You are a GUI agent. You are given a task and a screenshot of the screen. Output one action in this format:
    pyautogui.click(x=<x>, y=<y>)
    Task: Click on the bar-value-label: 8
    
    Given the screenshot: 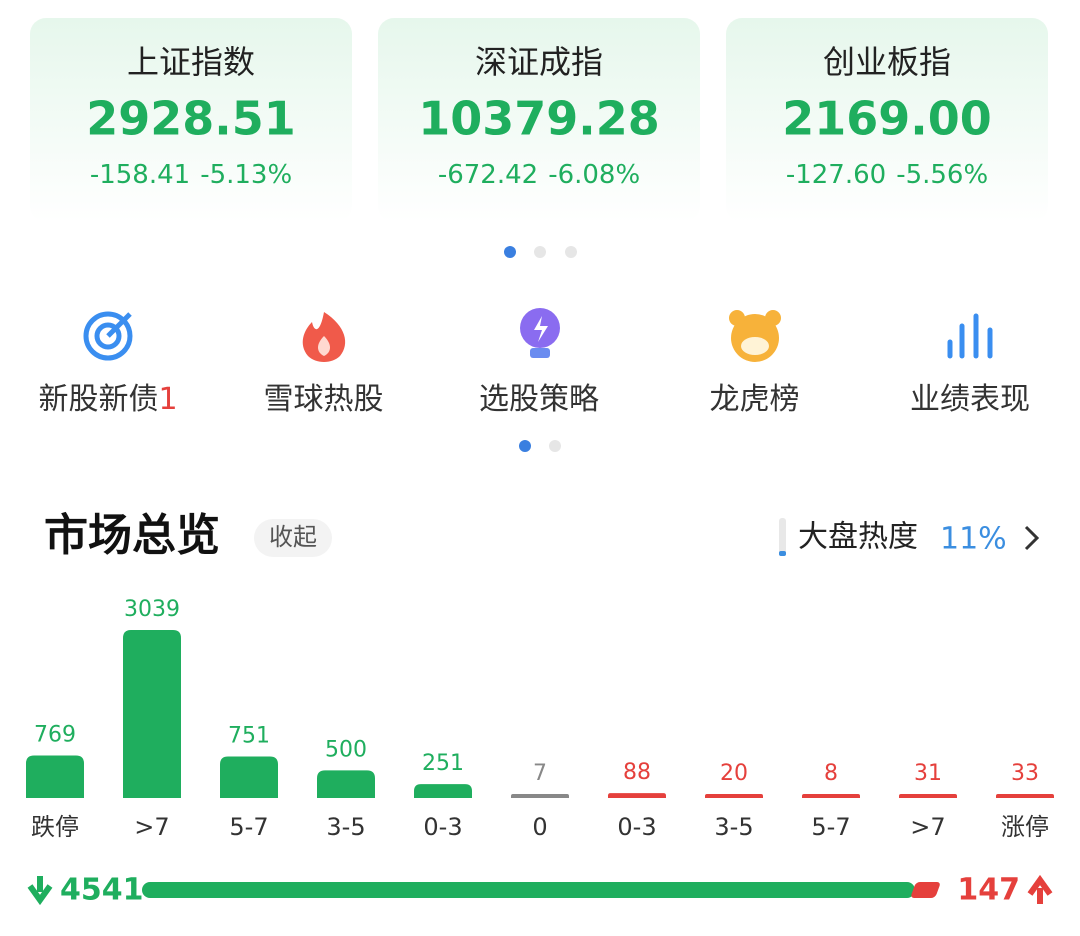 What is the action you would take?
    pyautogui.click(x=831, y=773)
    